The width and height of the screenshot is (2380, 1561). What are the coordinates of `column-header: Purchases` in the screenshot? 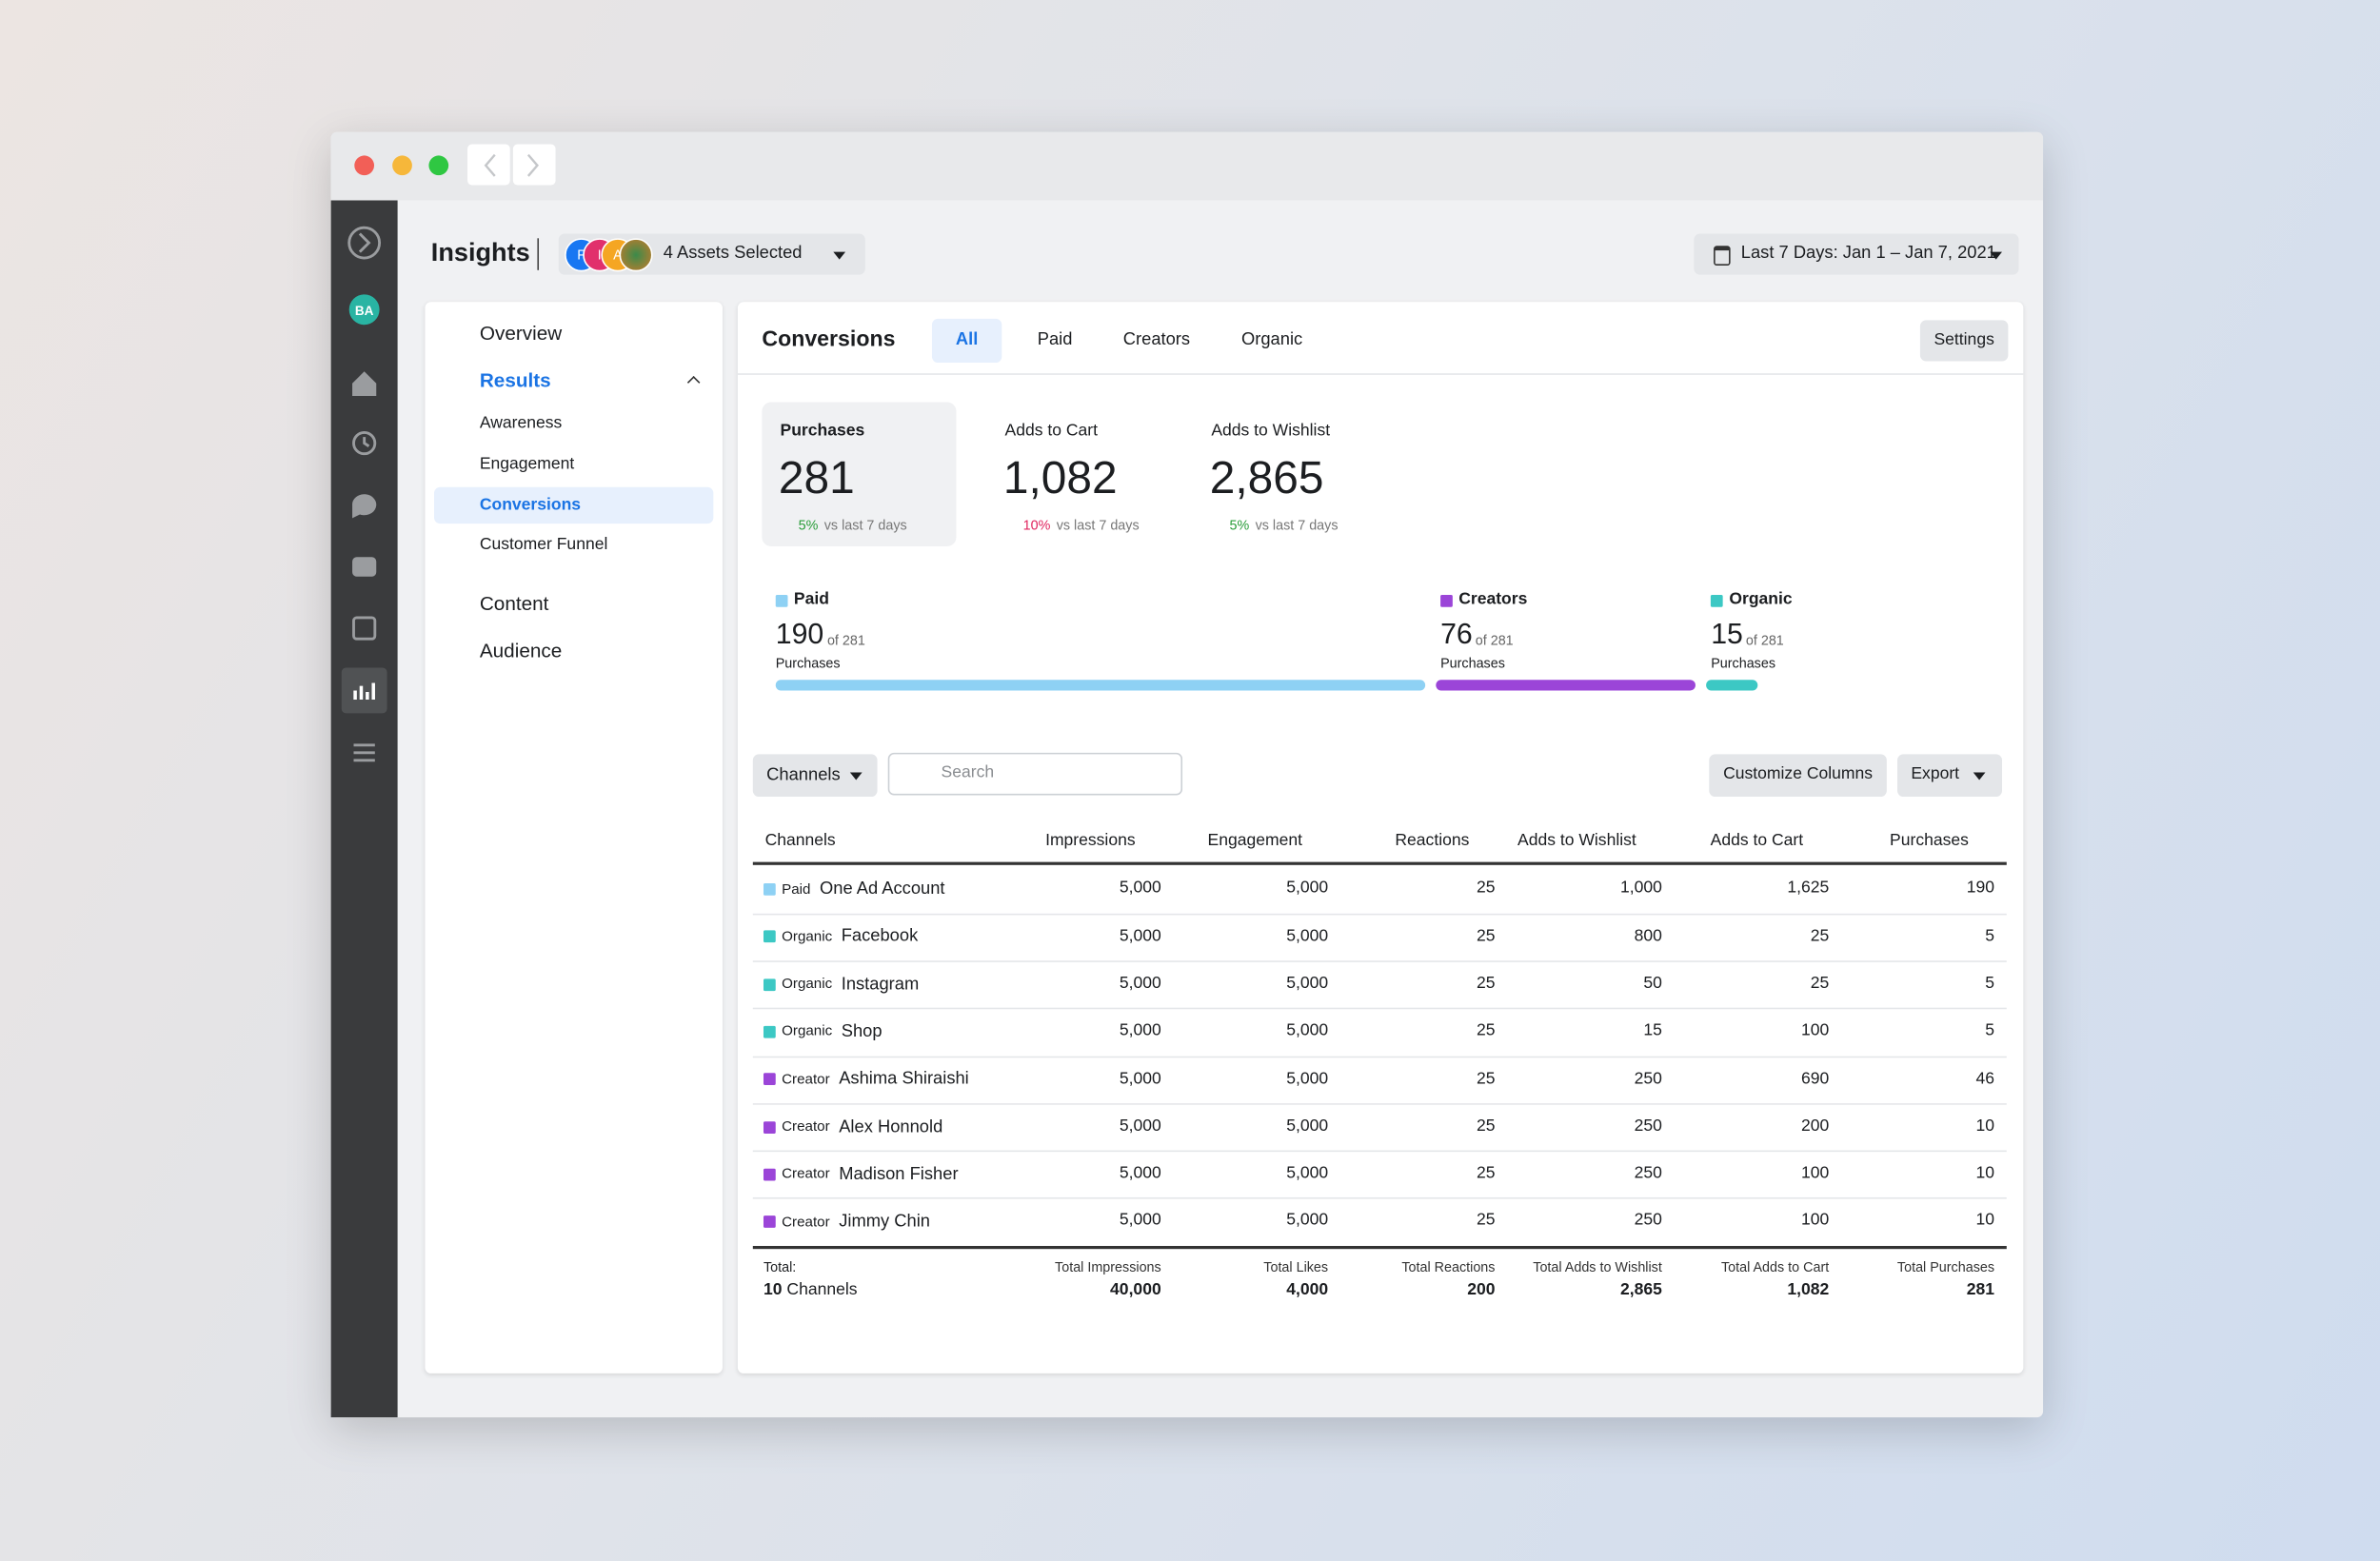 It's located at (1942, 841).